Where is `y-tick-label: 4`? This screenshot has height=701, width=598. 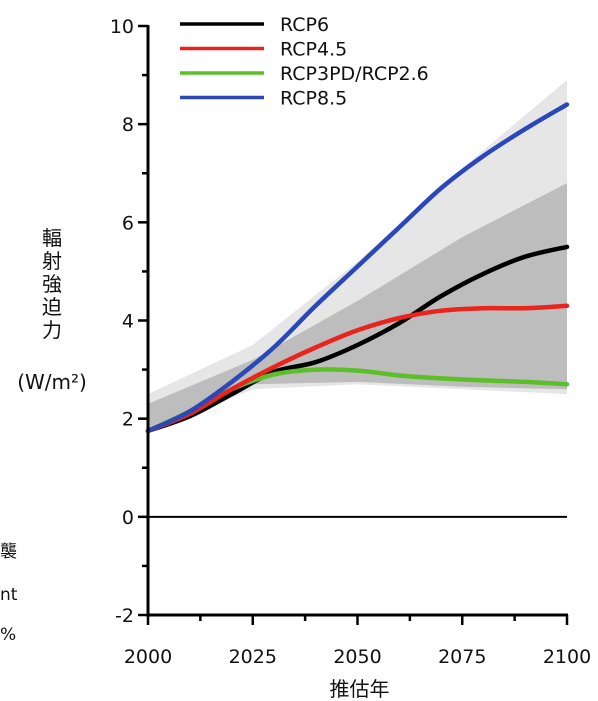
y-tick-label: 4 is located at coordinates (128, 322).